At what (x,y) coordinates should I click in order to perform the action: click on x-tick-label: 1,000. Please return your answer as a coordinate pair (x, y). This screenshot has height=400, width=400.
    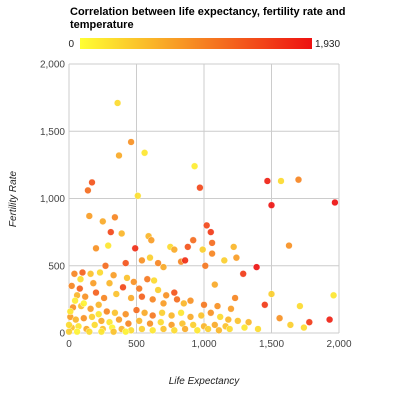
    Looking at the image, I should click on (203, 344).